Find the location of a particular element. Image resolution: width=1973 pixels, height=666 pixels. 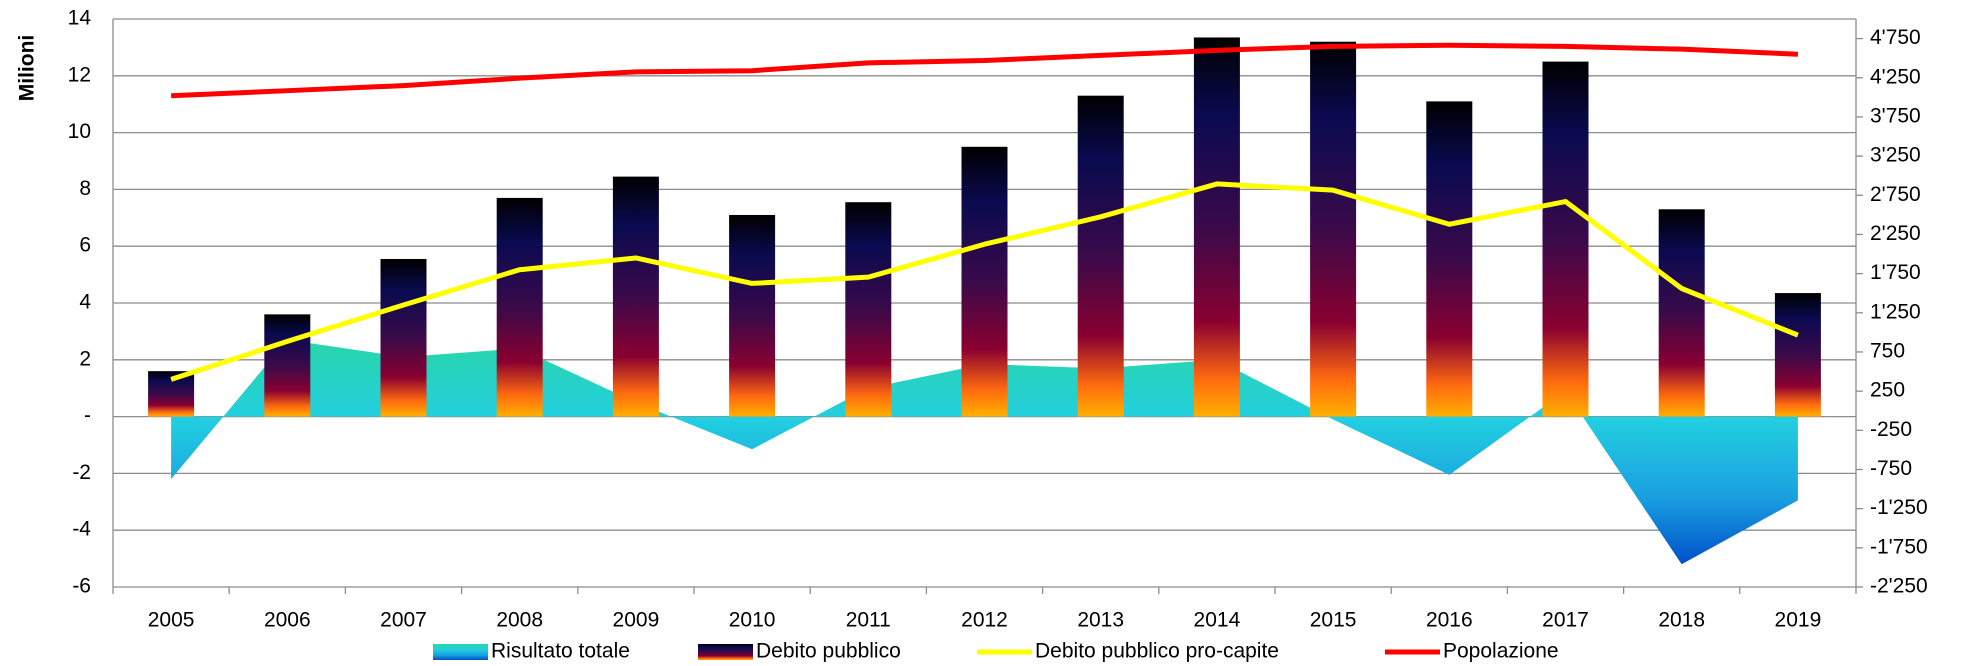

y-tick-label: - is located at coordinates (87, 415).